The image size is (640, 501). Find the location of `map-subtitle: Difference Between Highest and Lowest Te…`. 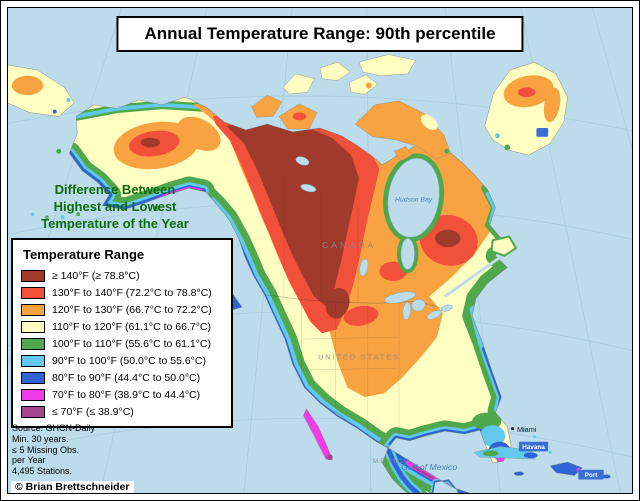

map-subtitle: Difference Between Highest and Lowest Te… is located at coordinates (115, 207).